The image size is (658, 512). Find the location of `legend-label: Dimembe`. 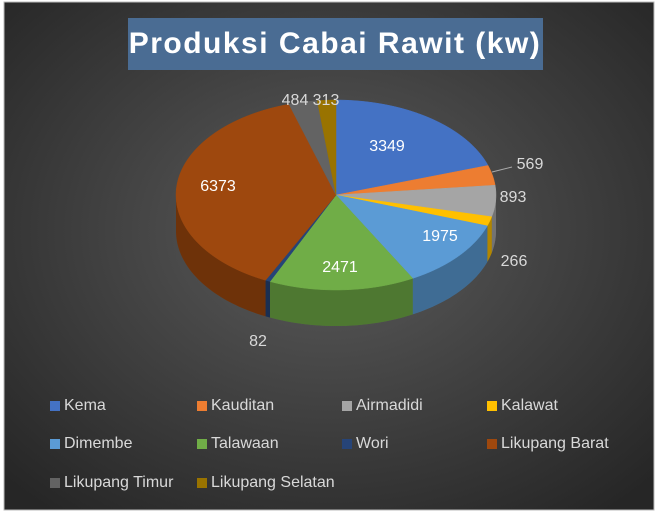

legend-label: Dimembe is located at coordinates (98, 443).